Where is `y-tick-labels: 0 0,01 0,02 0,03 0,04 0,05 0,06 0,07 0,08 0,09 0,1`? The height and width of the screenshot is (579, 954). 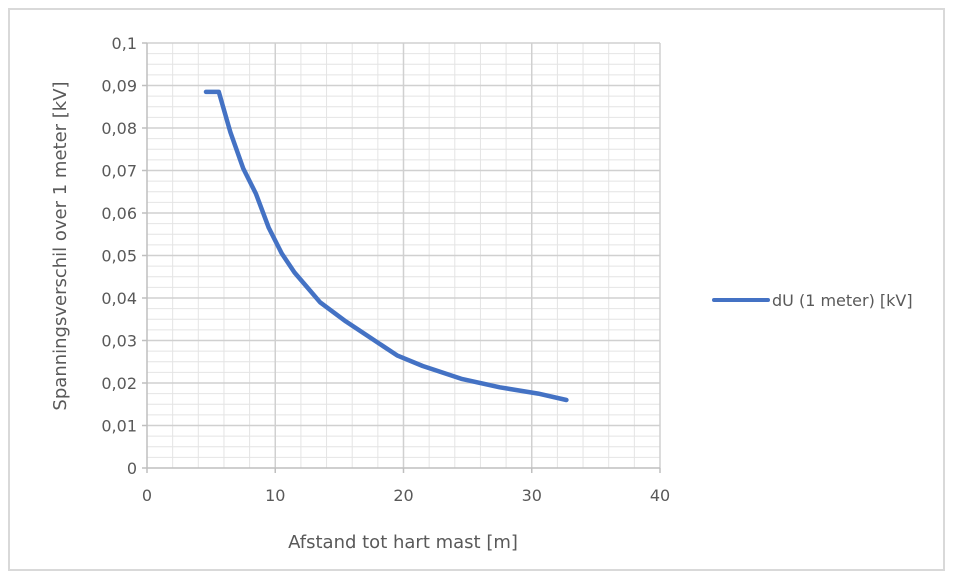
y-tick-labels: 0 0,01 0,02 0,03 0,04 0,05 0,06 0,07 0,08 0,09 0,1 is located at coordinates (119, 256).